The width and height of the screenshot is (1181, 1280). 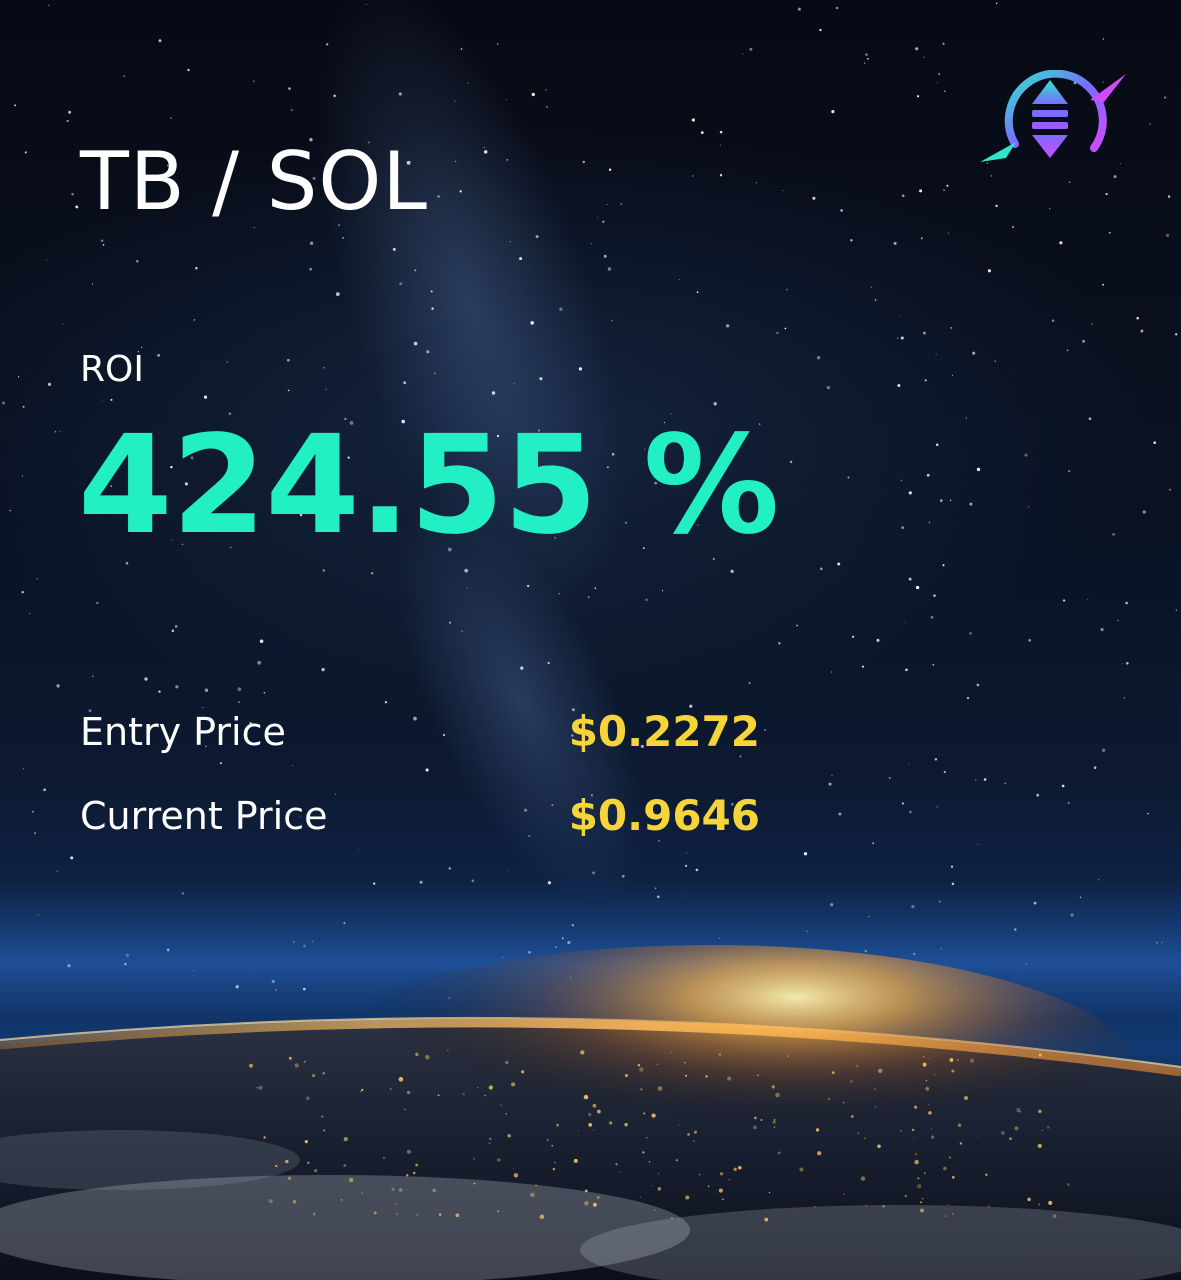 I want to click on roi-value: 424.55 %, so click(x=428, y=486).